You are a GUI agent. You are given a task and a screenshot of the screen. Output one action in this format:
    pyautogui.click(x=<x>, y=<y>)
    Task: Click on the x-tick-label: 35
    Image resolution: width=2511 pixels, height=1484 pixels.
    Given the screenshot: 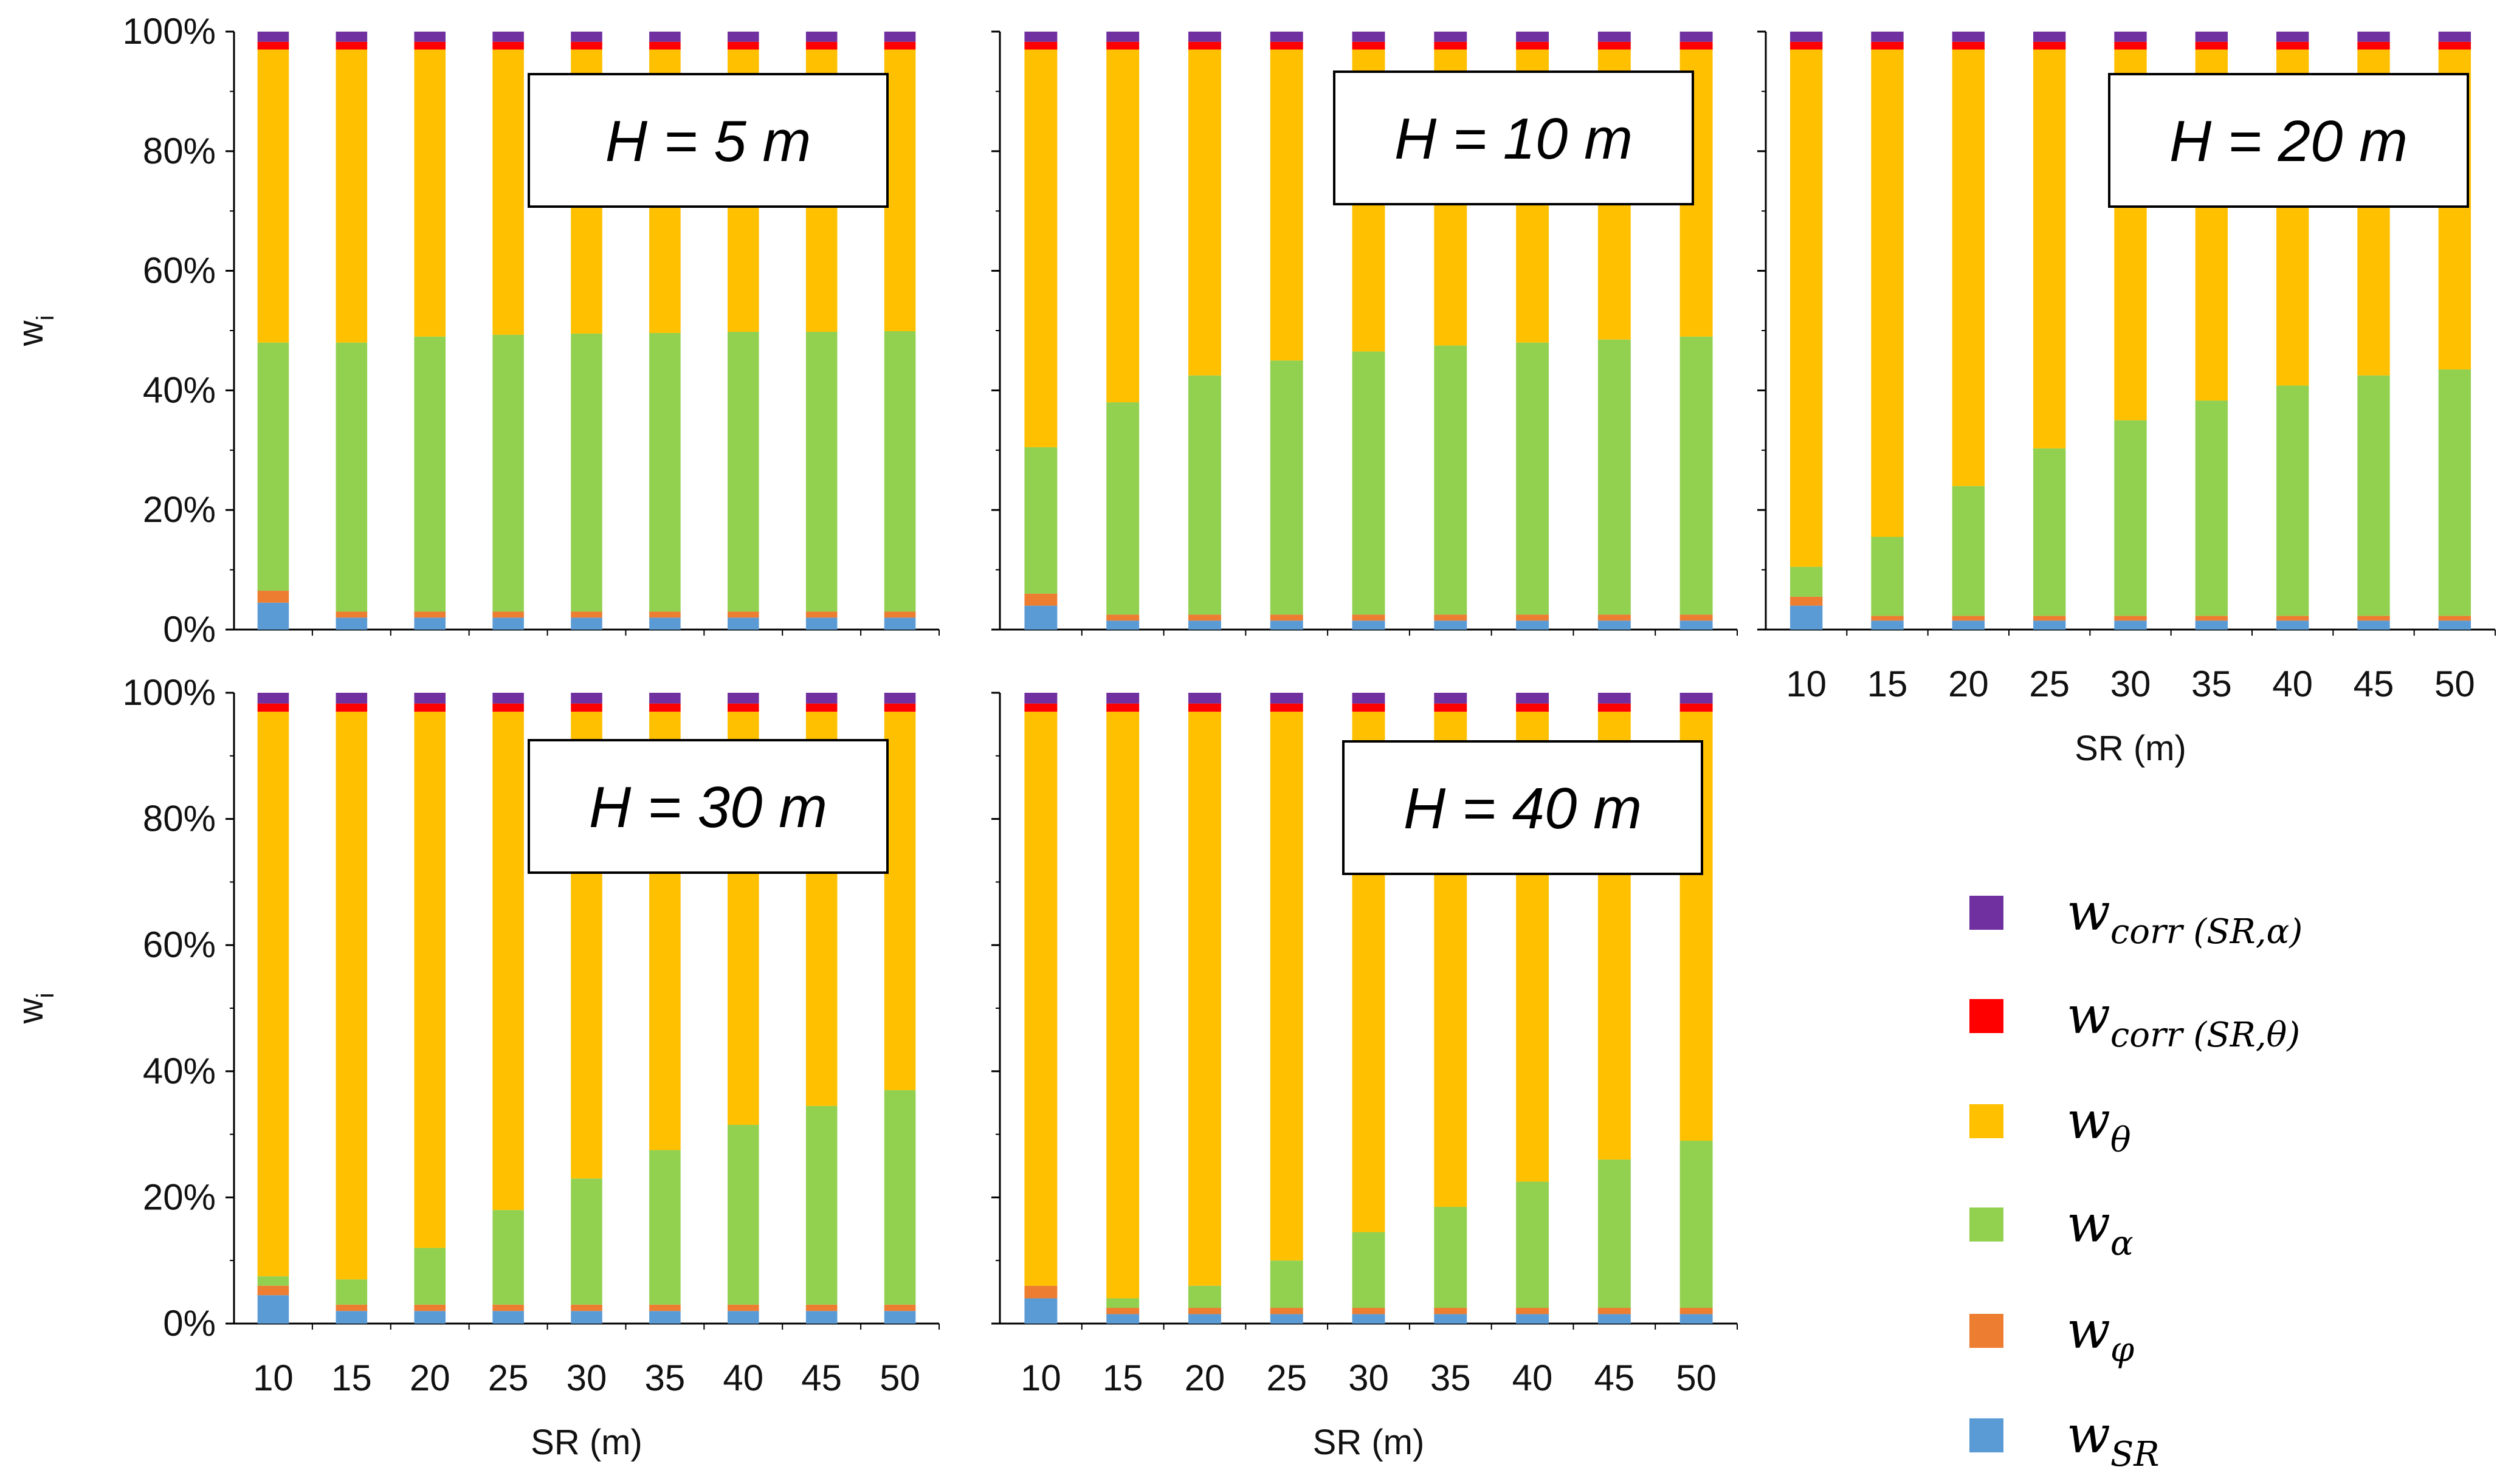 What is the action you would take?
    pyautogui.click(x=665, y=1378)
    